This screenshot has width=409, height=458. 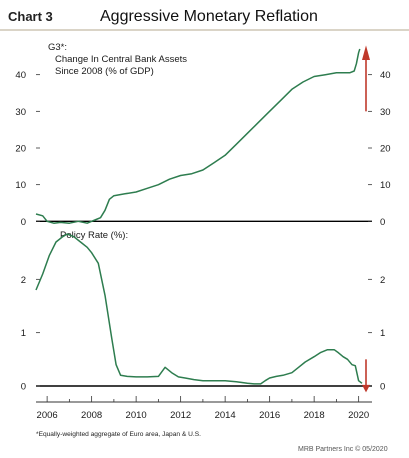 I want to click on up-arrow-icon, so click(x=366, y=52).